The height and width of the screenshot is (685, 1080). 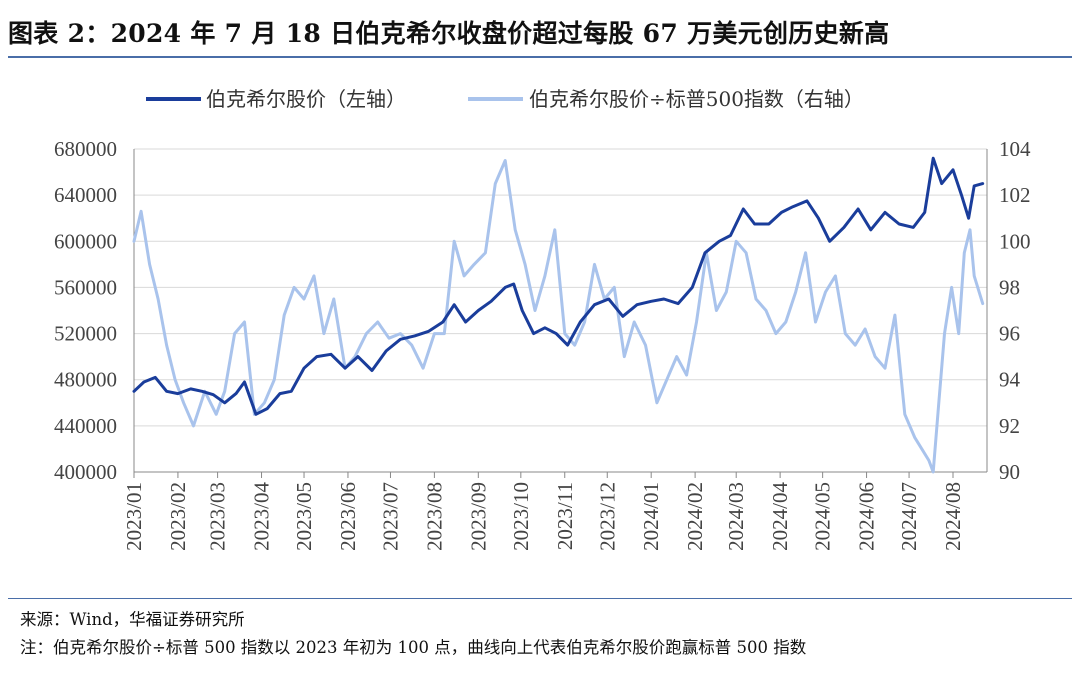 What do you see at coordinates (434, 516) in the screenshot?
I see `x-tick-label: 2023/08` at bounding box center [434, 516].